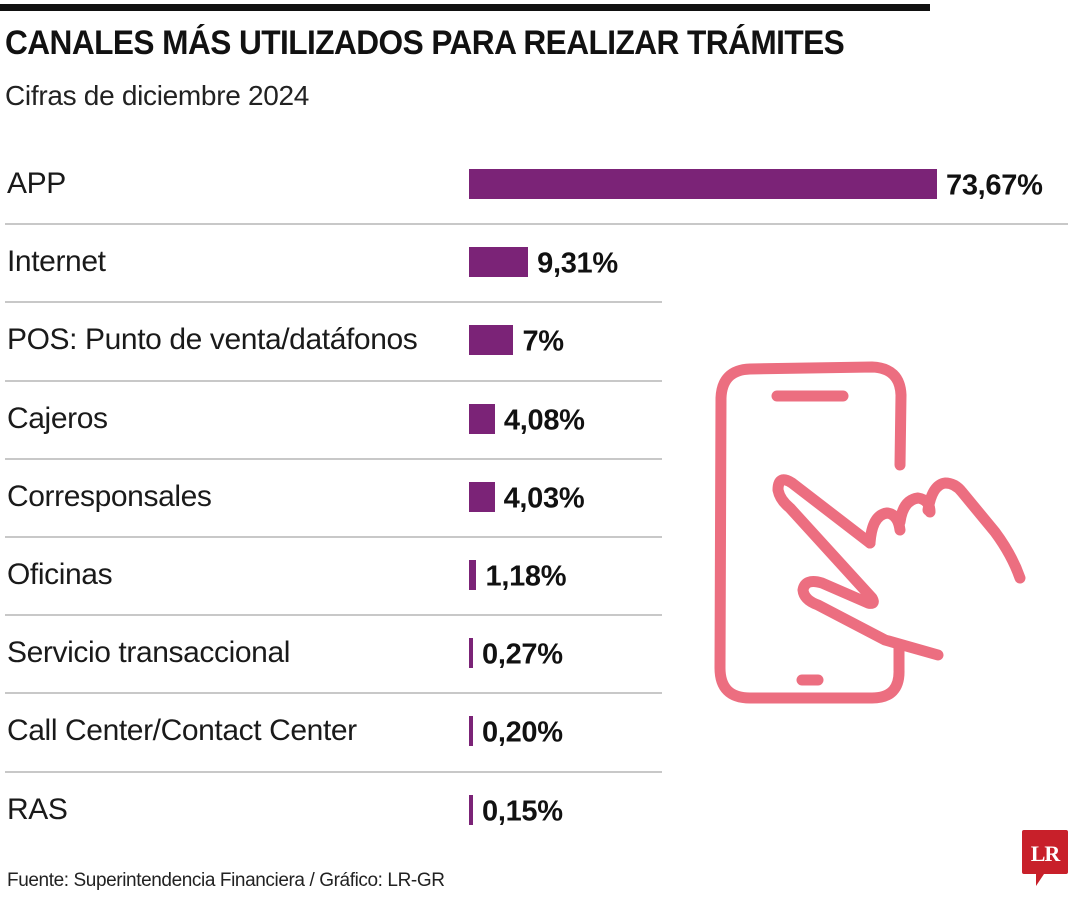  Describe the element at coordinates (182, 731) in the screenshot. I see `category-label-call-center-contact-center: Call Center/Contact Center` at that location.